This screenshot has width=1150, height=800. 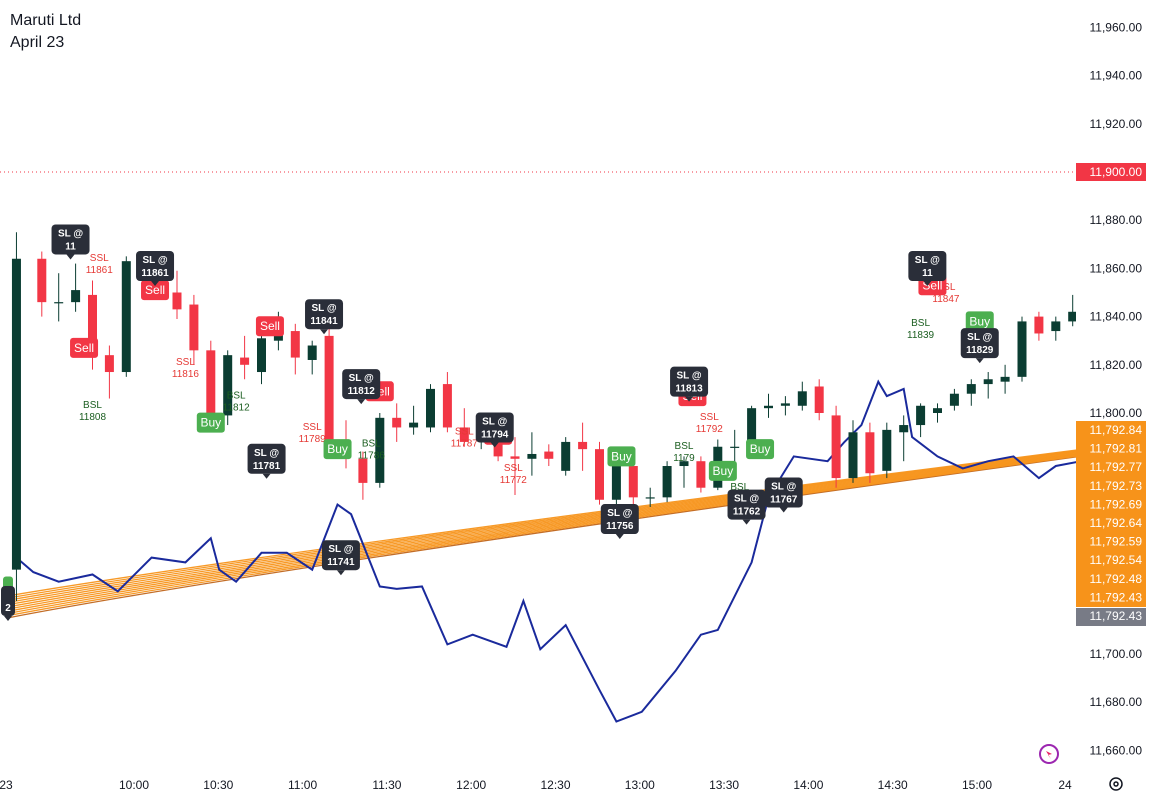 What do you see at coordinates (266, 461) in the screenshot?
I see `stop-loss-tag: SL @ 11781` at bounding box center [266, 461].